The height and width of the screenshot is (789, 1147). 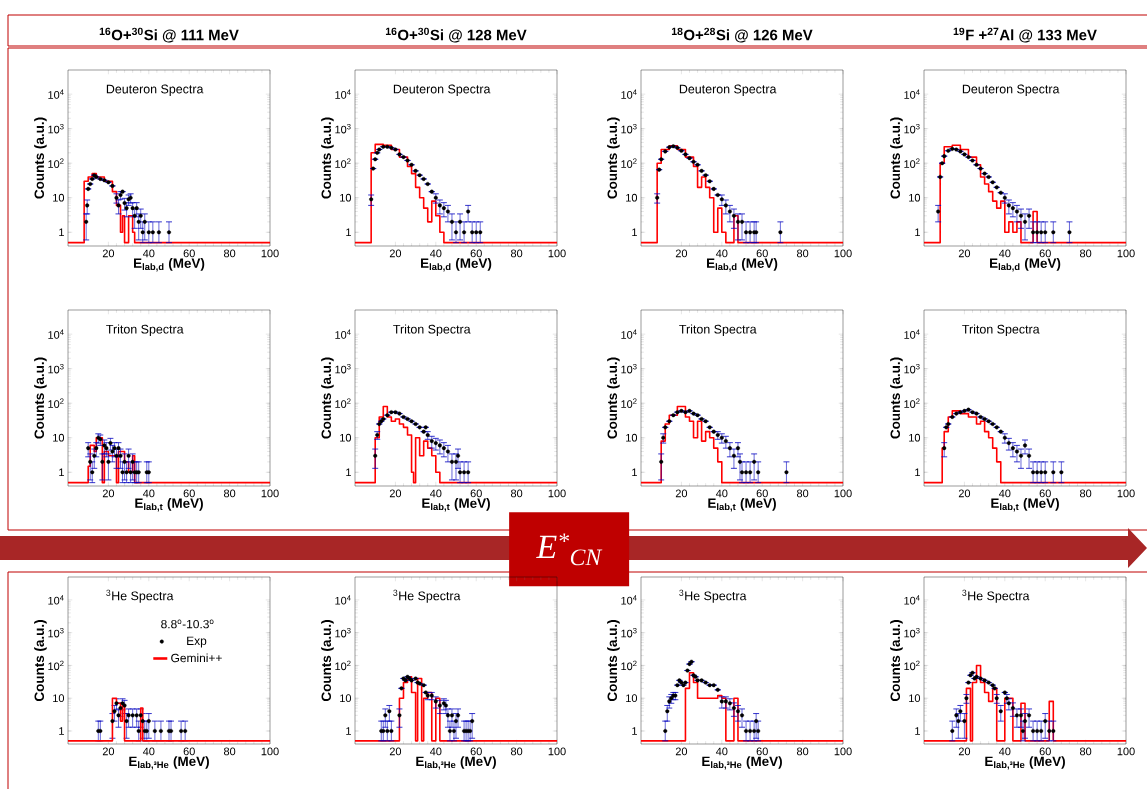 What do you see at coordinates (442, 90) in the screenshot?
I see `text: Deuteron Spectra` at bounding box center [442, 90].